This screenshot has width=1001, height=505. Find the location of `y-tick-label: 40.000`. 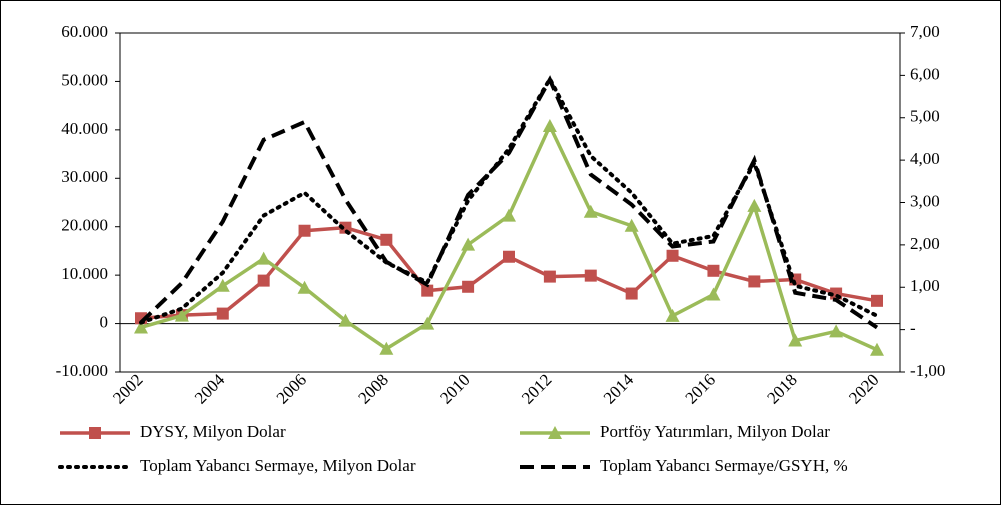

y-tick-label: 40.000 is located at coordinates (84, 128).